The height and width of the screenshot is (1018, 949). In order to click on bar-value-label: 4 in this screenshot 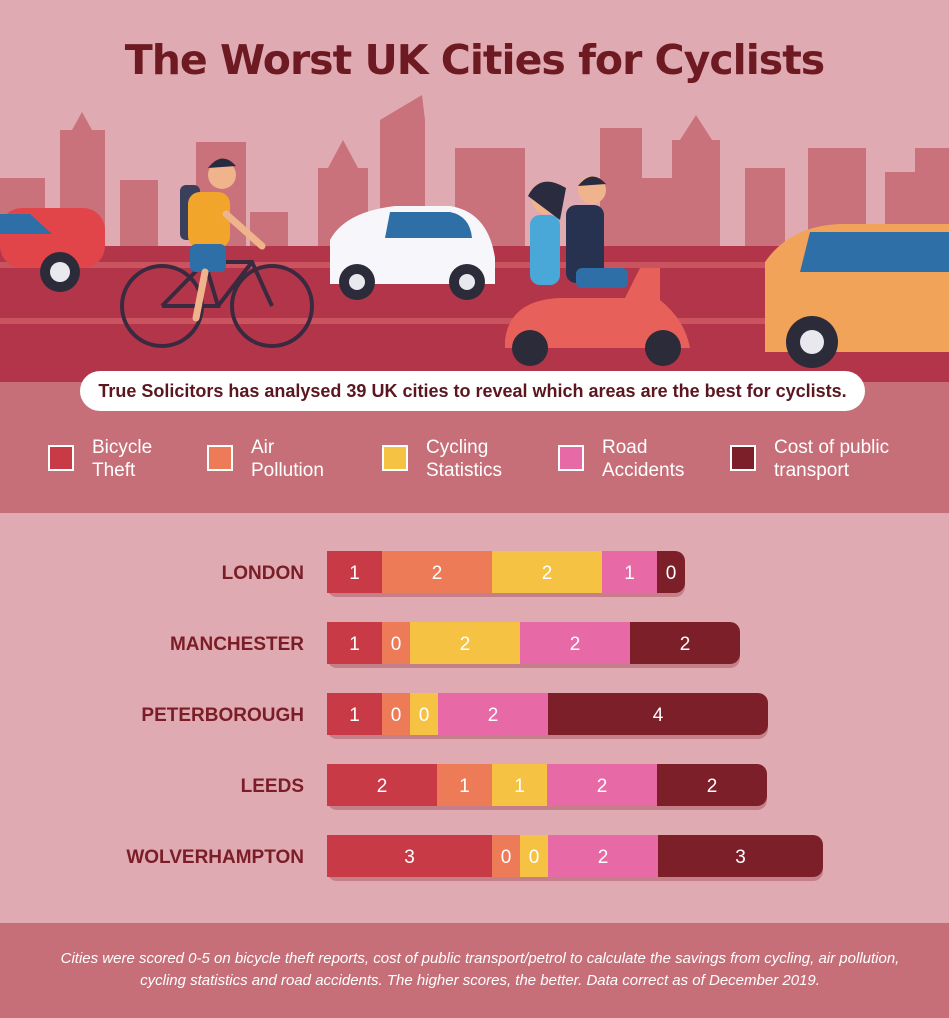, I will do `click(658, 715)`.